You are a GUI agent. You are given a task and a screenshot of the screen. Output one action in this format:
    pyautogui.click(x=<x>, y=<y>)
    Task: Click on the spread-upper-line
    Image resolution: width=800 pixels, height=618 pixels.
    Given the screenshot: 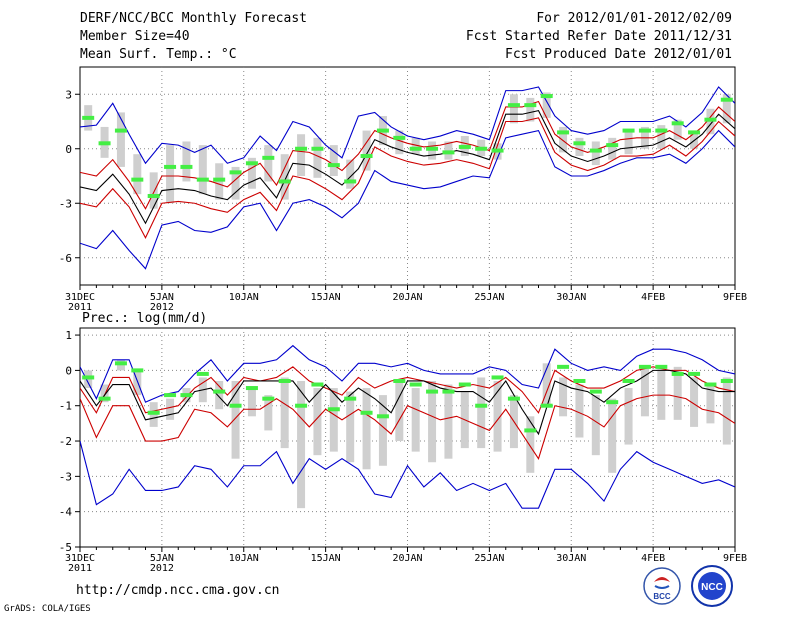 What is the action you would take?
    pyautogui.click(x=407, y=155)
    